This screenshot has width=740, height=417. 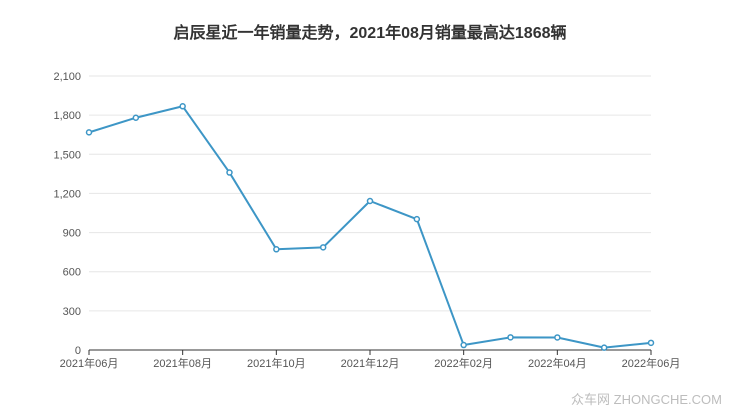 I want to click on y-tick-label-1200: 1,200, so click(x=67, y=194).